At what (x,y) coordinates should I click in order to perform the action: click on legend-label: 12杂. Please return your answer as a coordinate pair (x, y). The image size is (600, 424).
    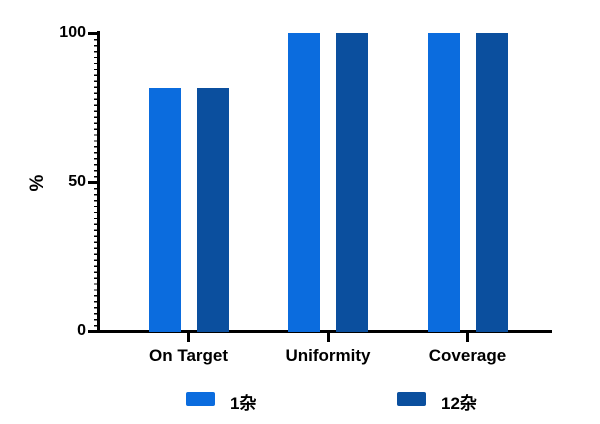
    Looking at the image, I should click on (459, 403).